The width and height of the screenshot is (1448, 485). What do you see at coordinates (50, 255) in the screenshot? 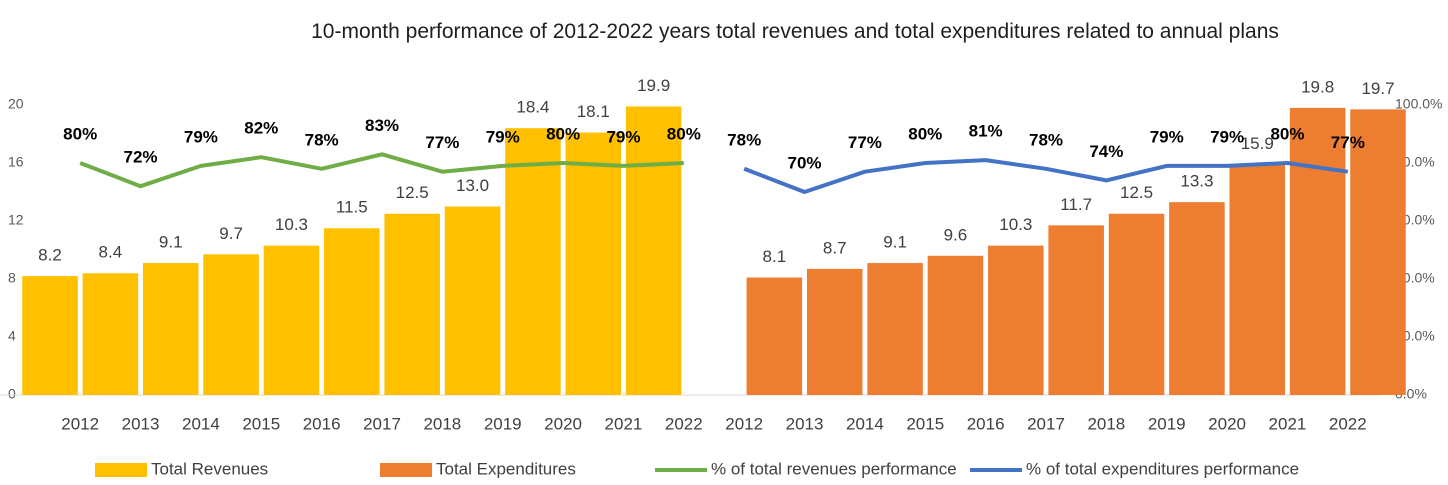
I see `bar-value-label: 8.2` at bounding box center [50, 255].